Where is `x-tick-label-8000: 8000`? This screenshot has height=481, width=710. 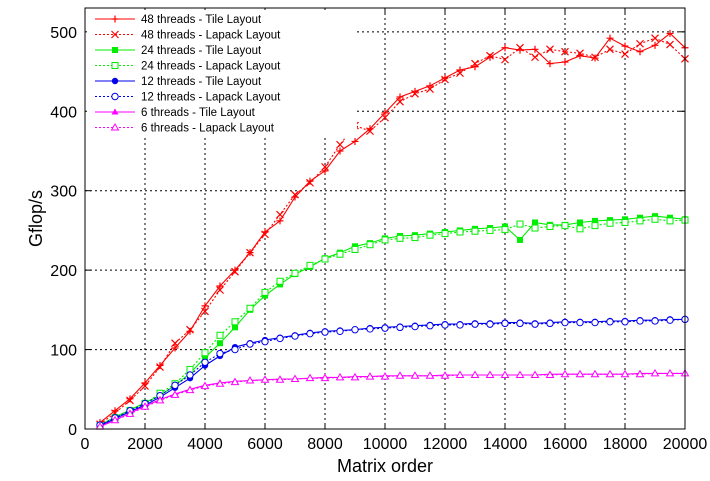 x-tick-label-8000: 8000 is located at coordinates (325, 444).